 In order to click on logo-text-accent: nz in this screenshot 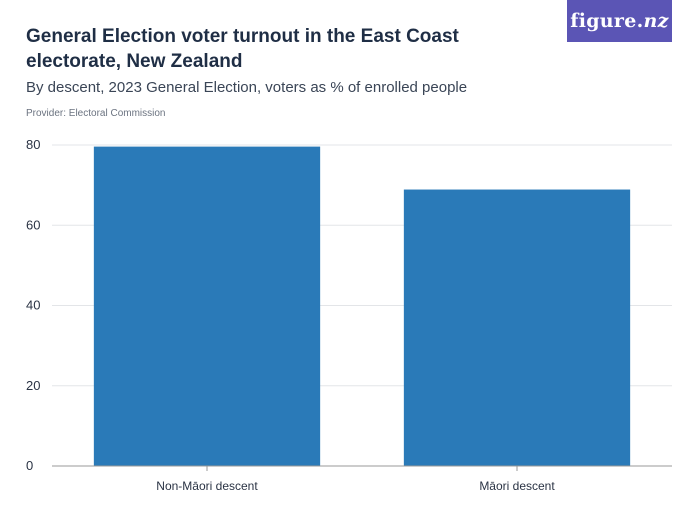, I will do `click(656, 21)`.